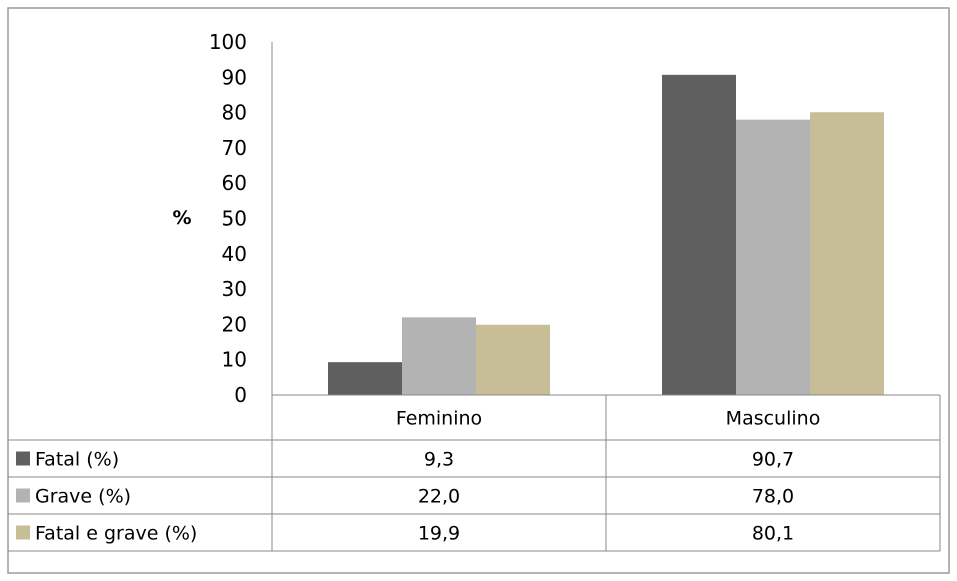 The width and height of the screenshot is (957, 581). What do you see at coordinates (83, 497) in the screenshot?
I see `legend-label: Grave (%)` at bounding box center [83, 497].